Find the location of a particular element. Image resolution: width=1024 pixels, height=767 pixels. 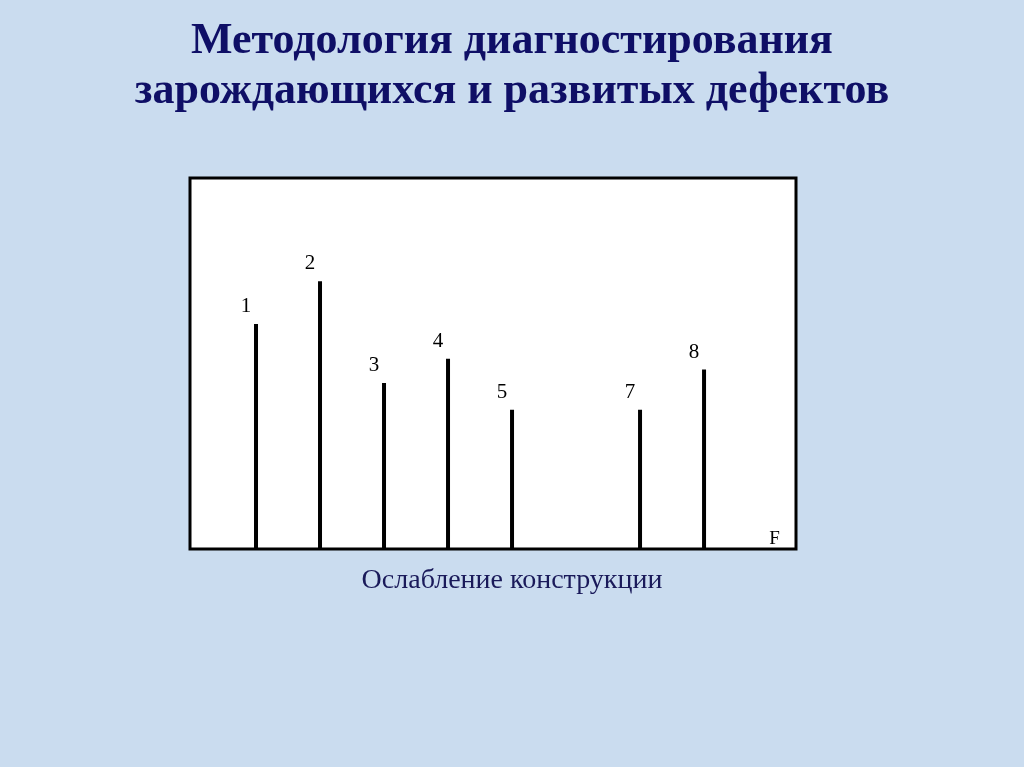

x-tick-label: 8 is located at coordinates (694, 350).